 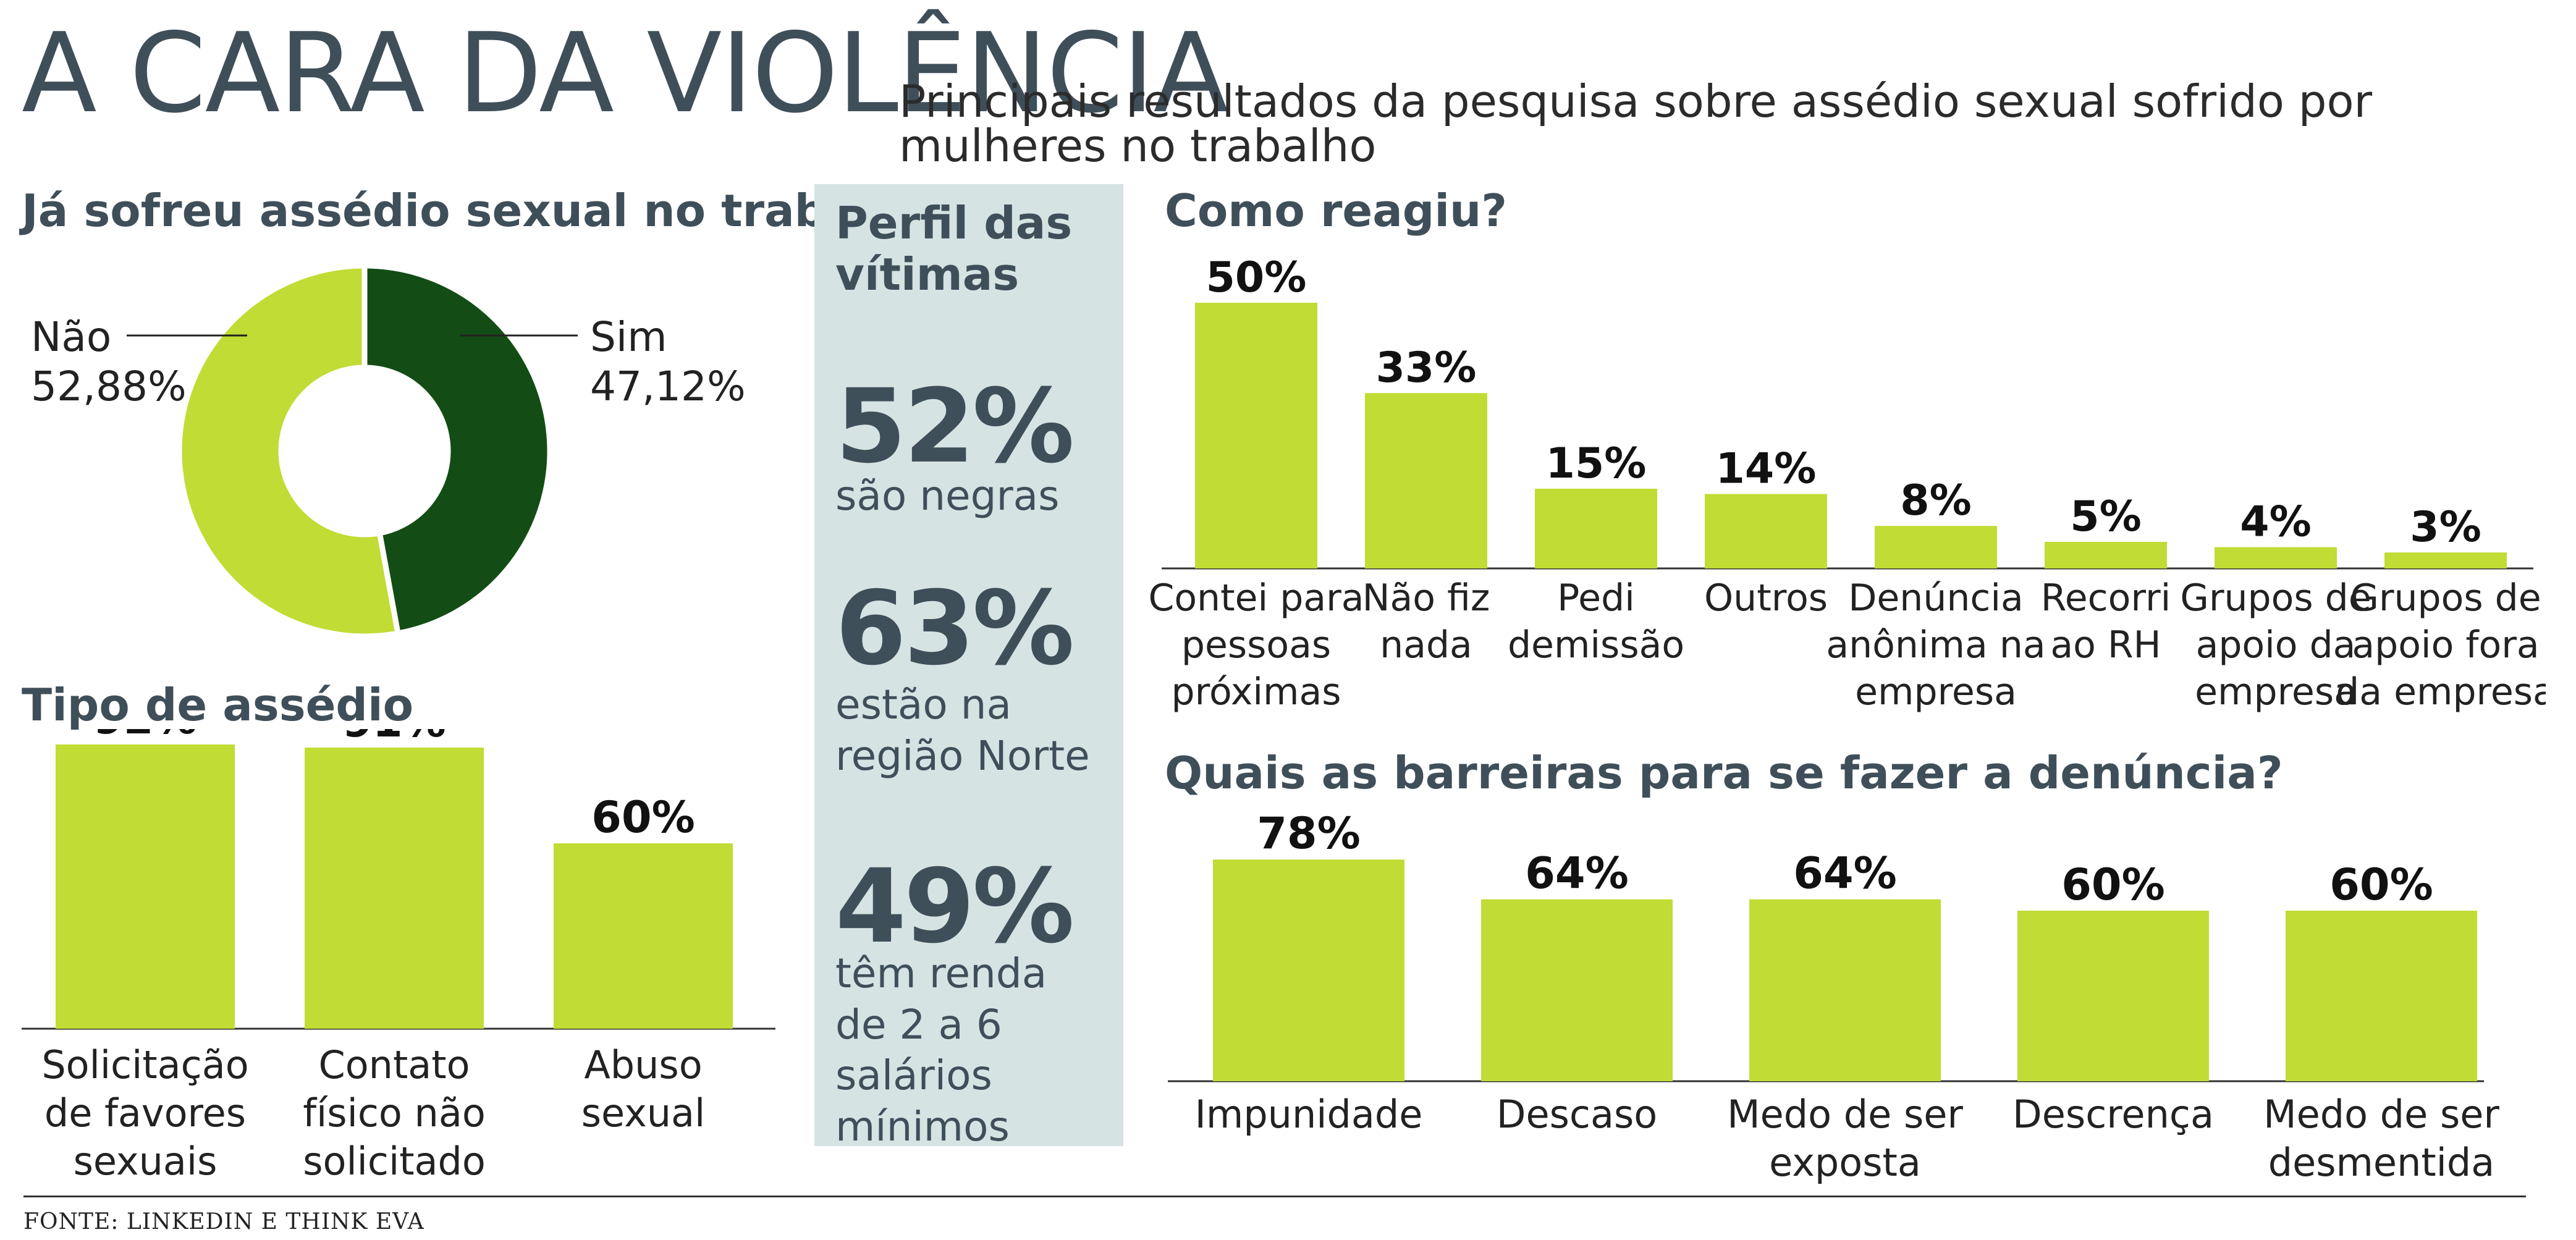 I want to click on victim-profile-panel, so click(x=968, y=665).